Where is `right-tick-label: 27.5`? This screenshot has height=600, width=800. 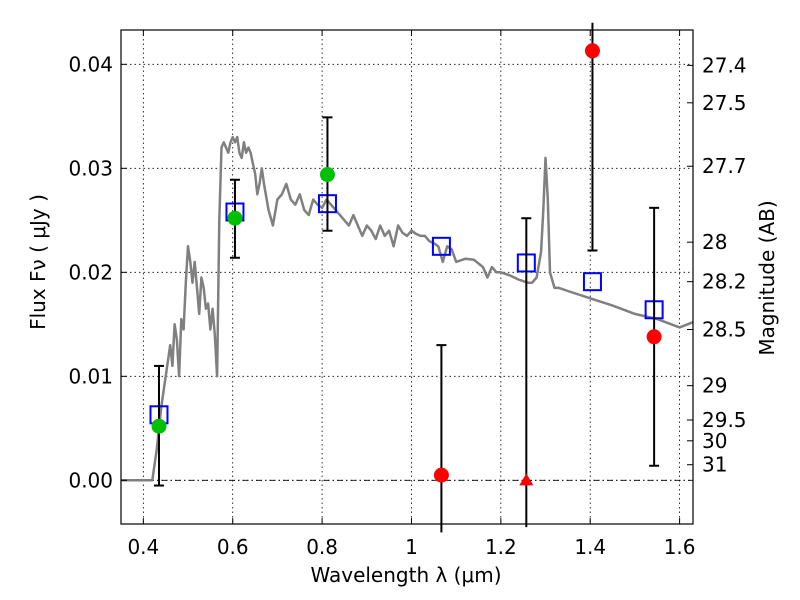
right-tick-label: 27.5 is located at coordinates (724, 103).